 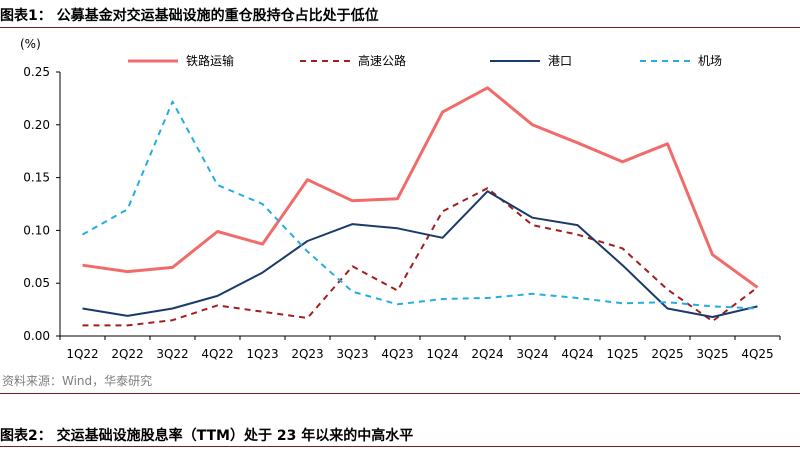 What do you see at coordinates (36, 72) in the screenshot?
I see `y-tick-label: 0.25` at bounding box center [36, 72].